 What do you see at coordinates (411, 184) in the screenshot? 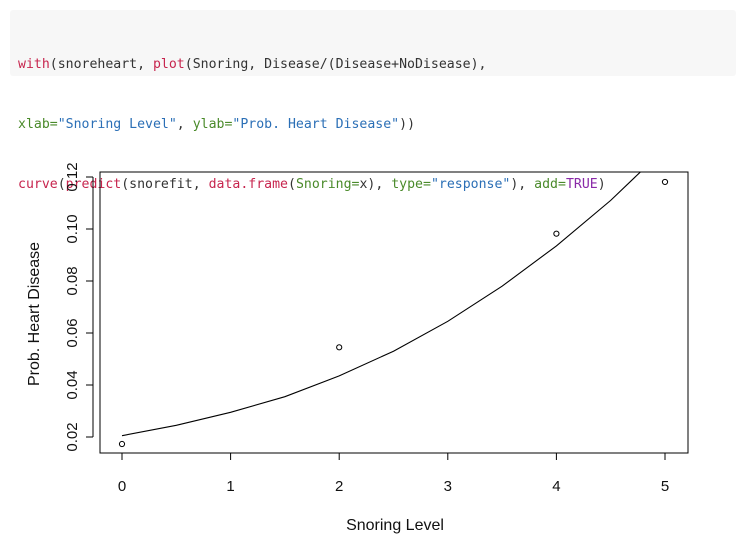
I see `code-token: type=` at bounding box center [411, 184].